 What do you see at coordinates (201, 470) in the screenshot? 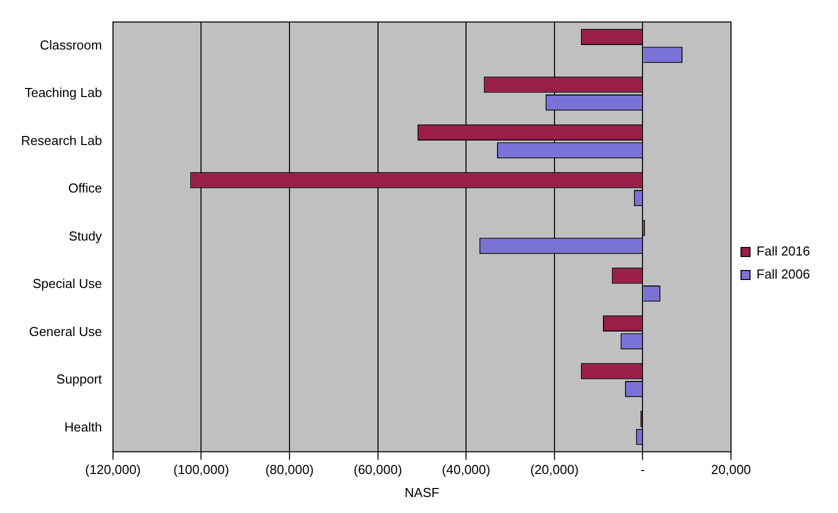
I see `x-tick-label: (100,000)` at bounding box center [201, 470].